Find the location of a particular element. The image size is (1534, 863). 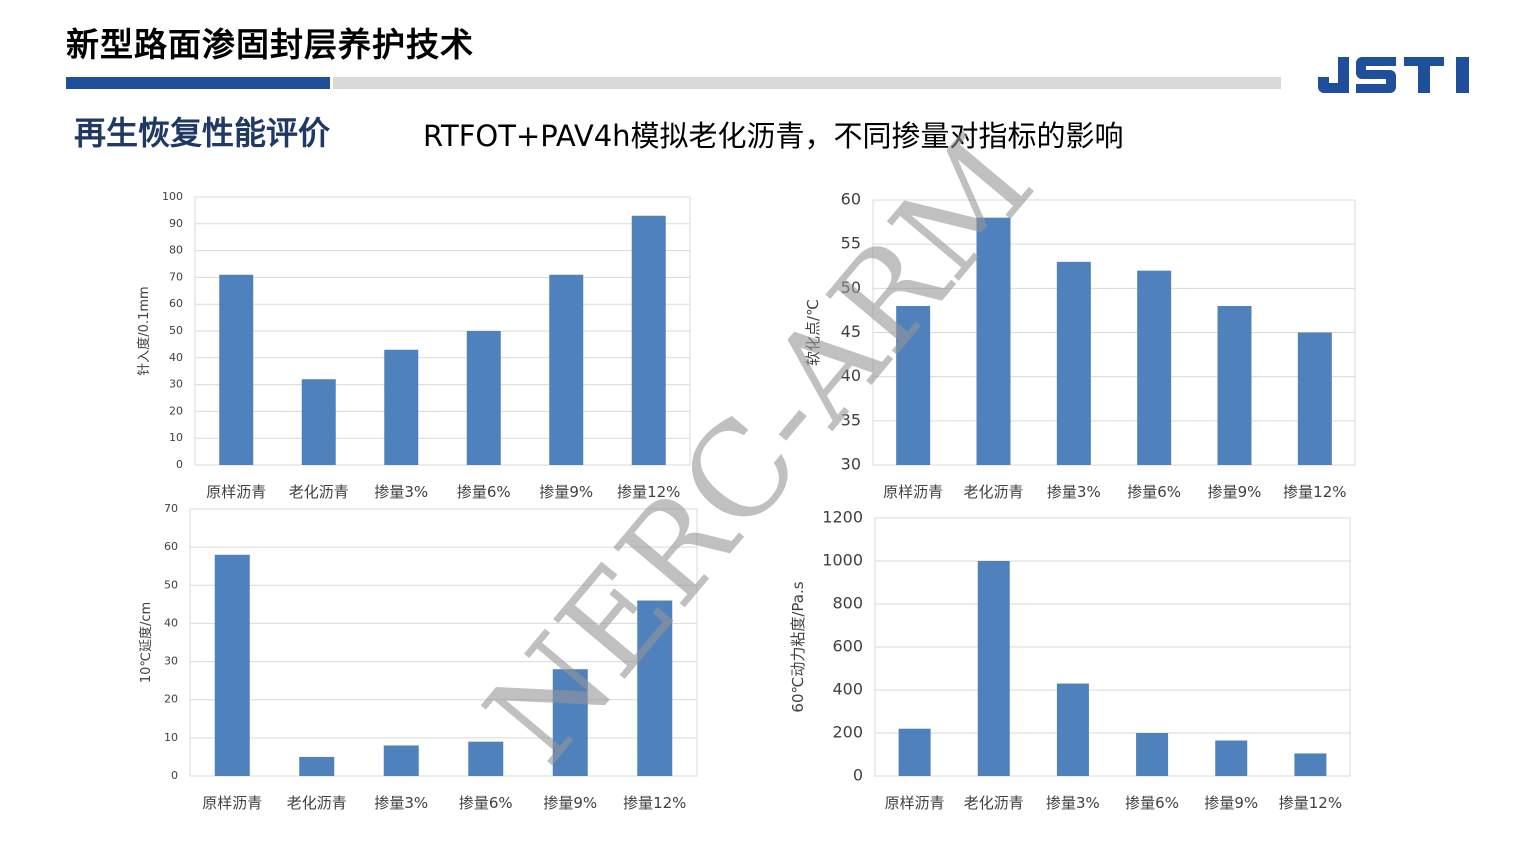

section-subtitle: RTFOT+PAV4h模拟老化沥青，不同掺量对指标的影响 is located at coordinates (773, 136).